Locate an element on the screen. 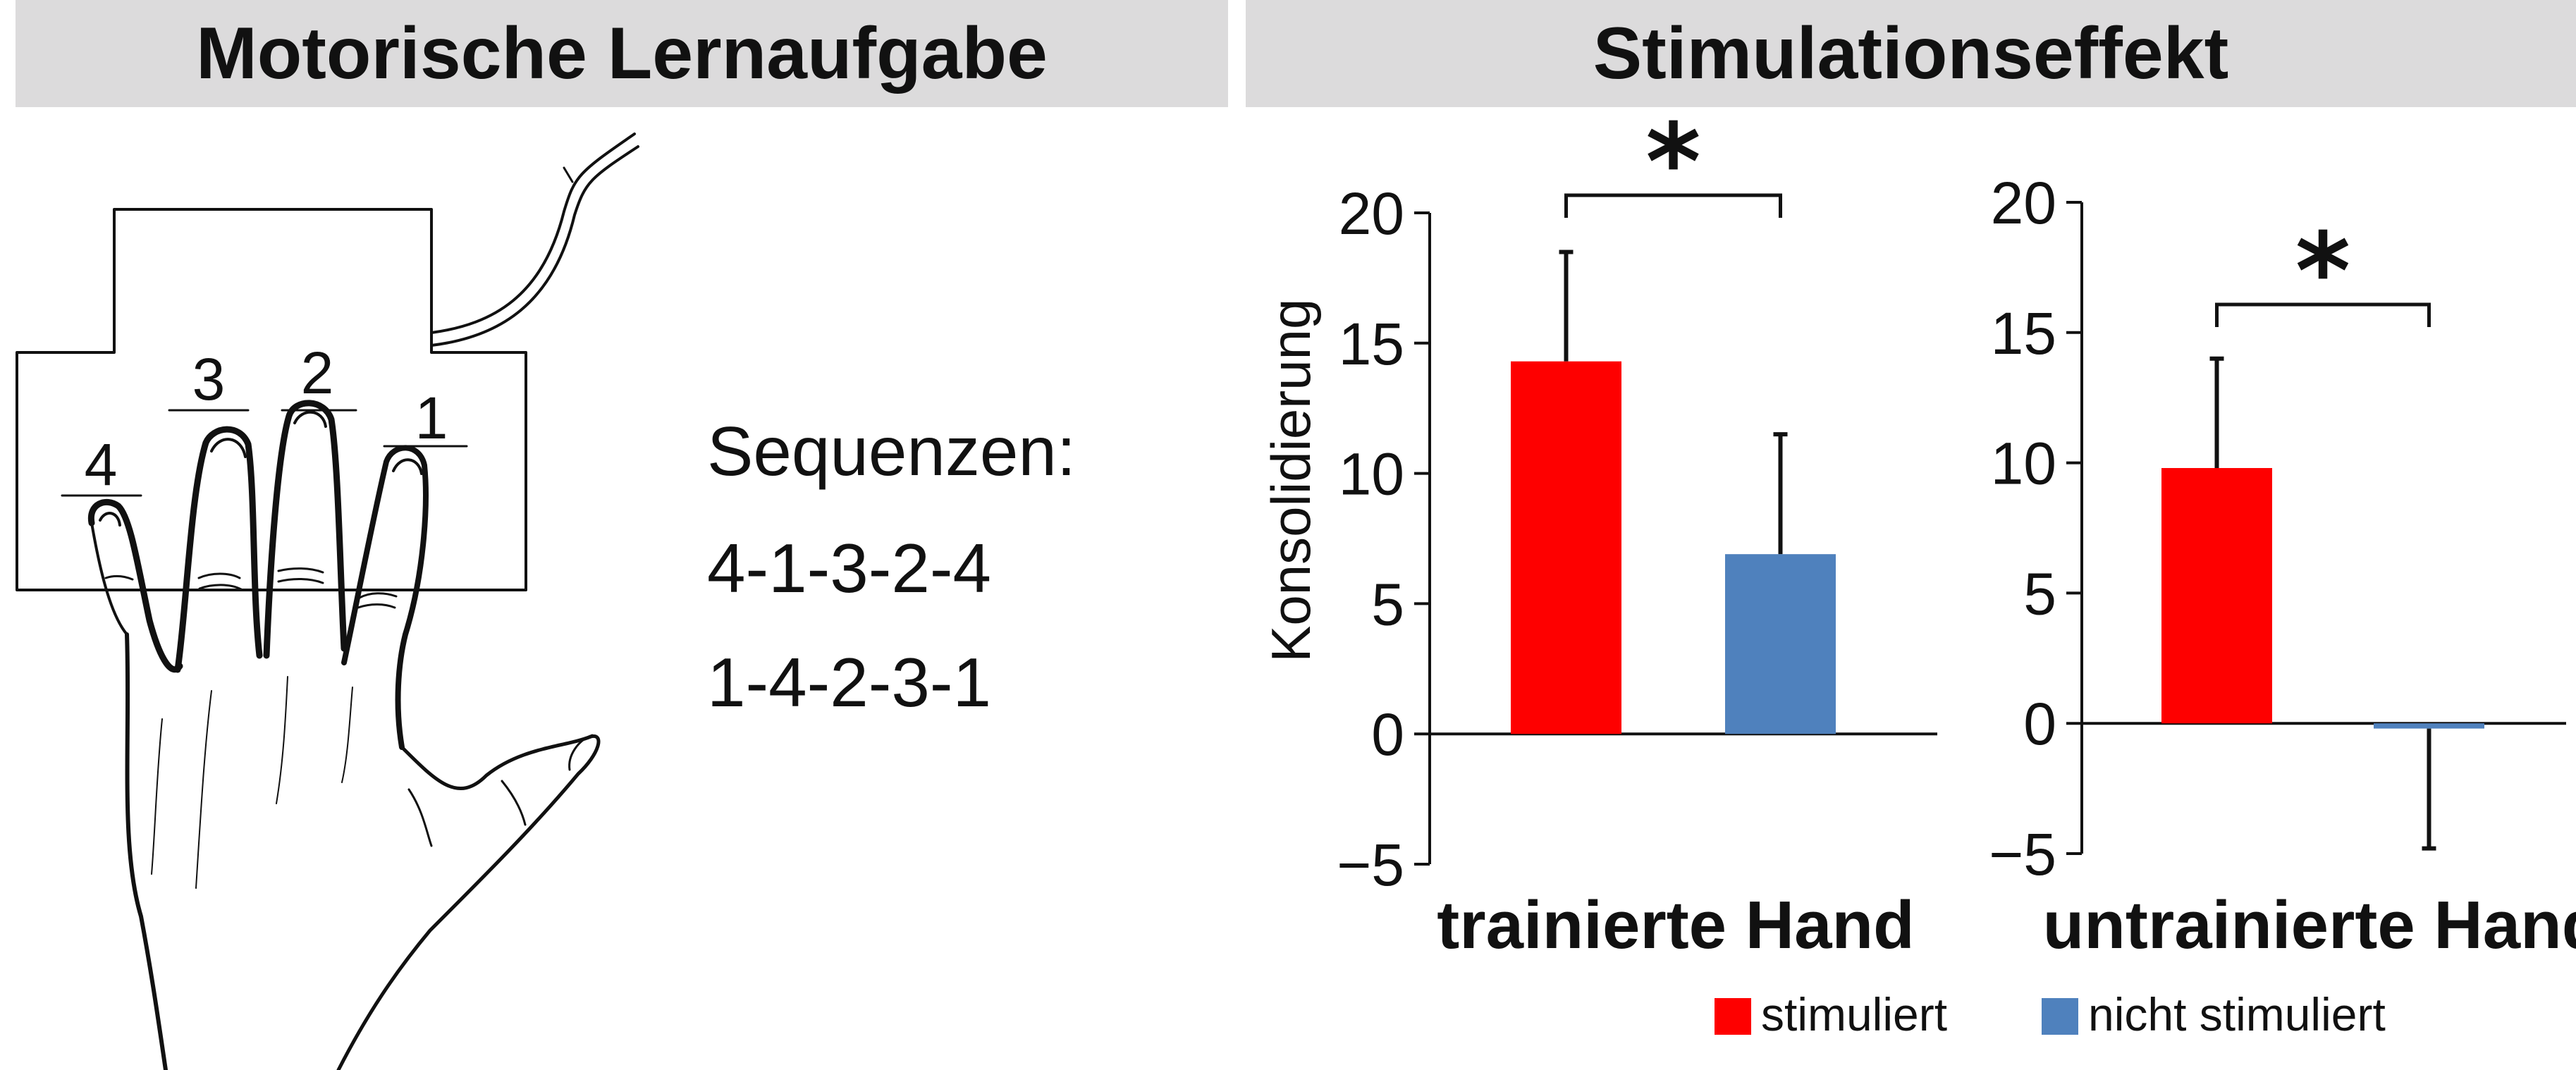  right-panel-title: Stimulationseffekt is located at coordinates (1911, 53).